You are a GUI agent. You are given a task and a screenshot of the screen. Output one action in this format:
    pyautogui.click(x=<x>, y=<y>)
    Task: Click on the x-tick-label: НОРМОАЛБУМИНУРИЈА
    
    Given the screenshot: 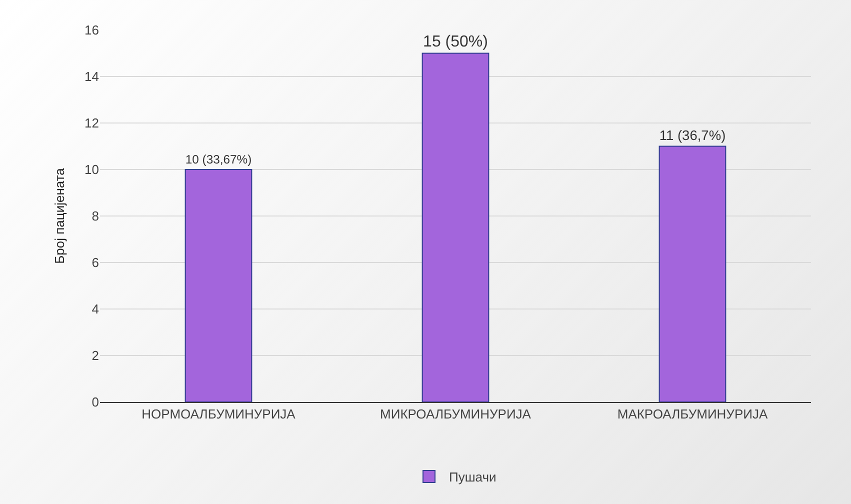 What is the action you would take?
    pyautogui.click(x=219, y=414)
    